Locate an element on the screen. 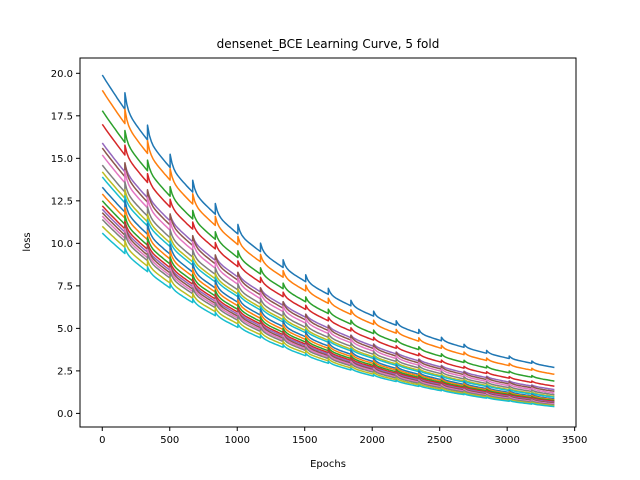  x-tick-label: 0 is located at coordinates (102, 440).